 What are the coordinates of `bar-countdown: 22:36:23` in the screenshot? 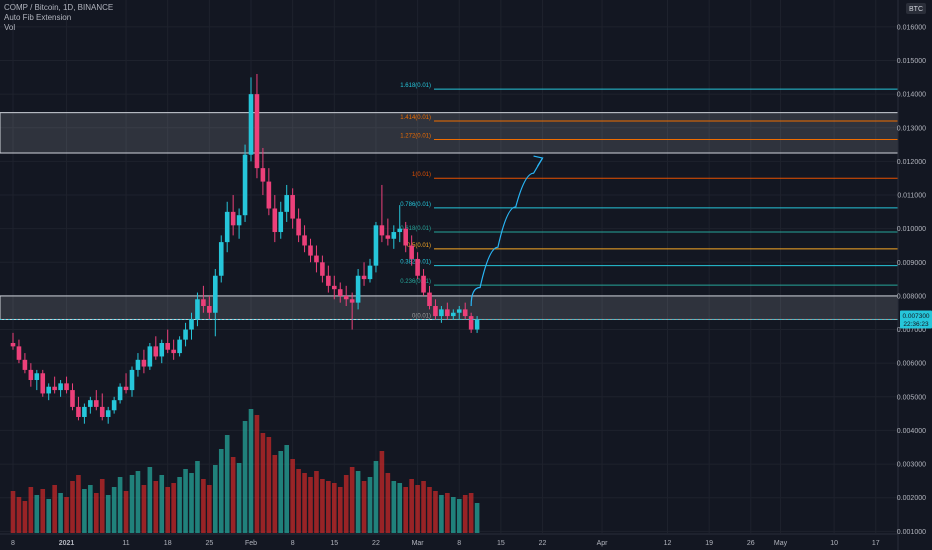 It's located at (916, 324).